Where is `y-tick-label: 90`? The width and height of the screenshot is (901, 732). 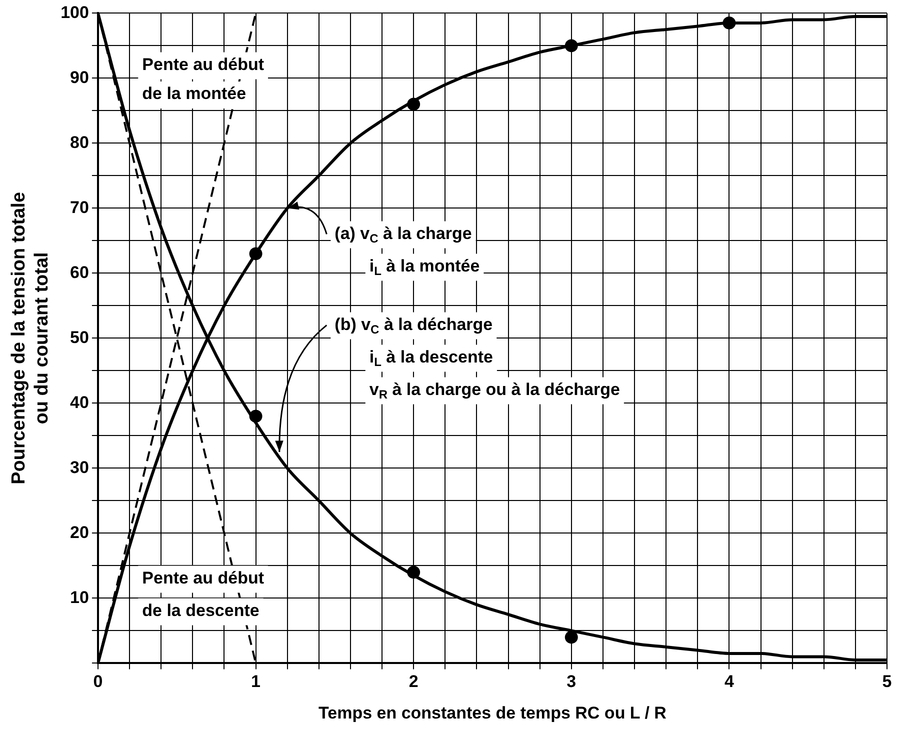
y-tick-label: 90 is located at coordinates (79, 77).